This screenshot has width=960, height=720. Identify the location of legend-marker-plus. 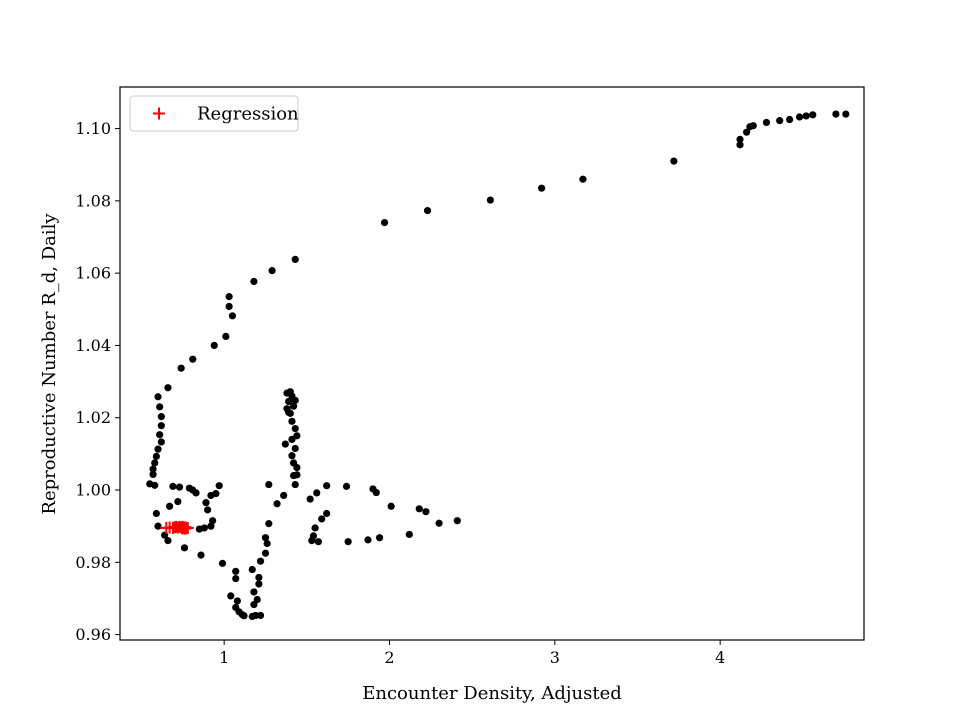
(159, 113).